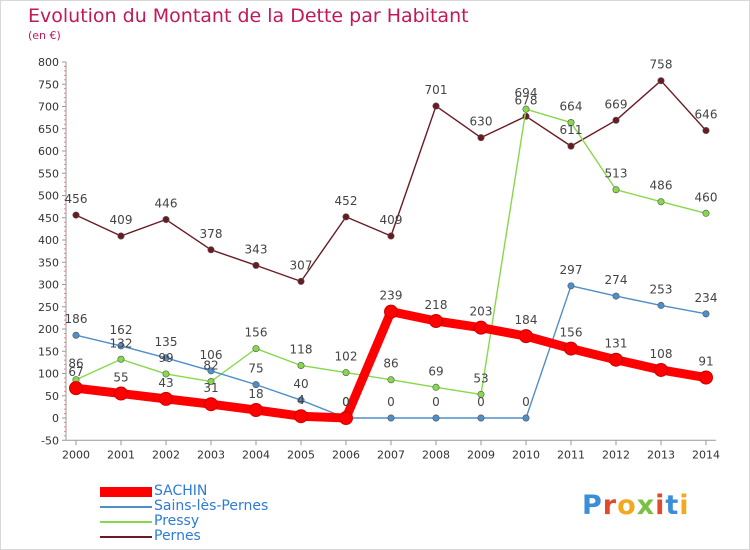  Describe the element at coordinates (165, 383) in the screenshot. I see `data-label: 43` at that location.